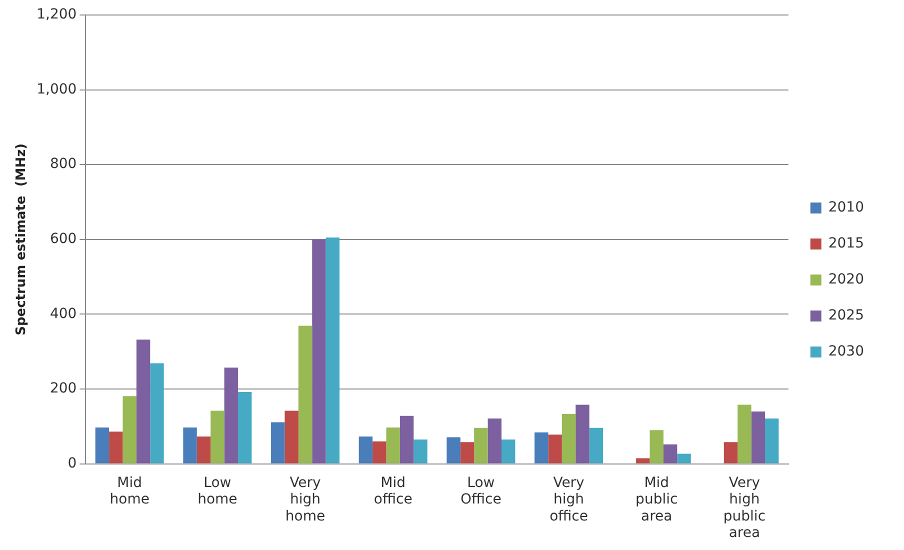 The width and height of the screenshot is (904, 550). Describe the element at coordinates (305, 499) in the screenshot. I see `x-tick-label: Very high home` at that location.